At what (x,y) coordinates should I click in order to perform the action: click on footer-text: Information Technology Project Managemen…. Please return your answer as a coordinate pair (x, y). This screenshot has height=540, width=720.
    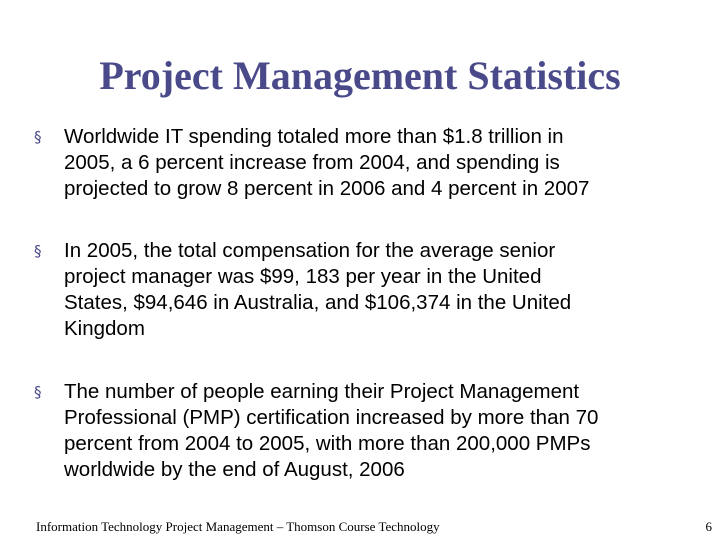
    Looking at the image, I should click on (238, 526).